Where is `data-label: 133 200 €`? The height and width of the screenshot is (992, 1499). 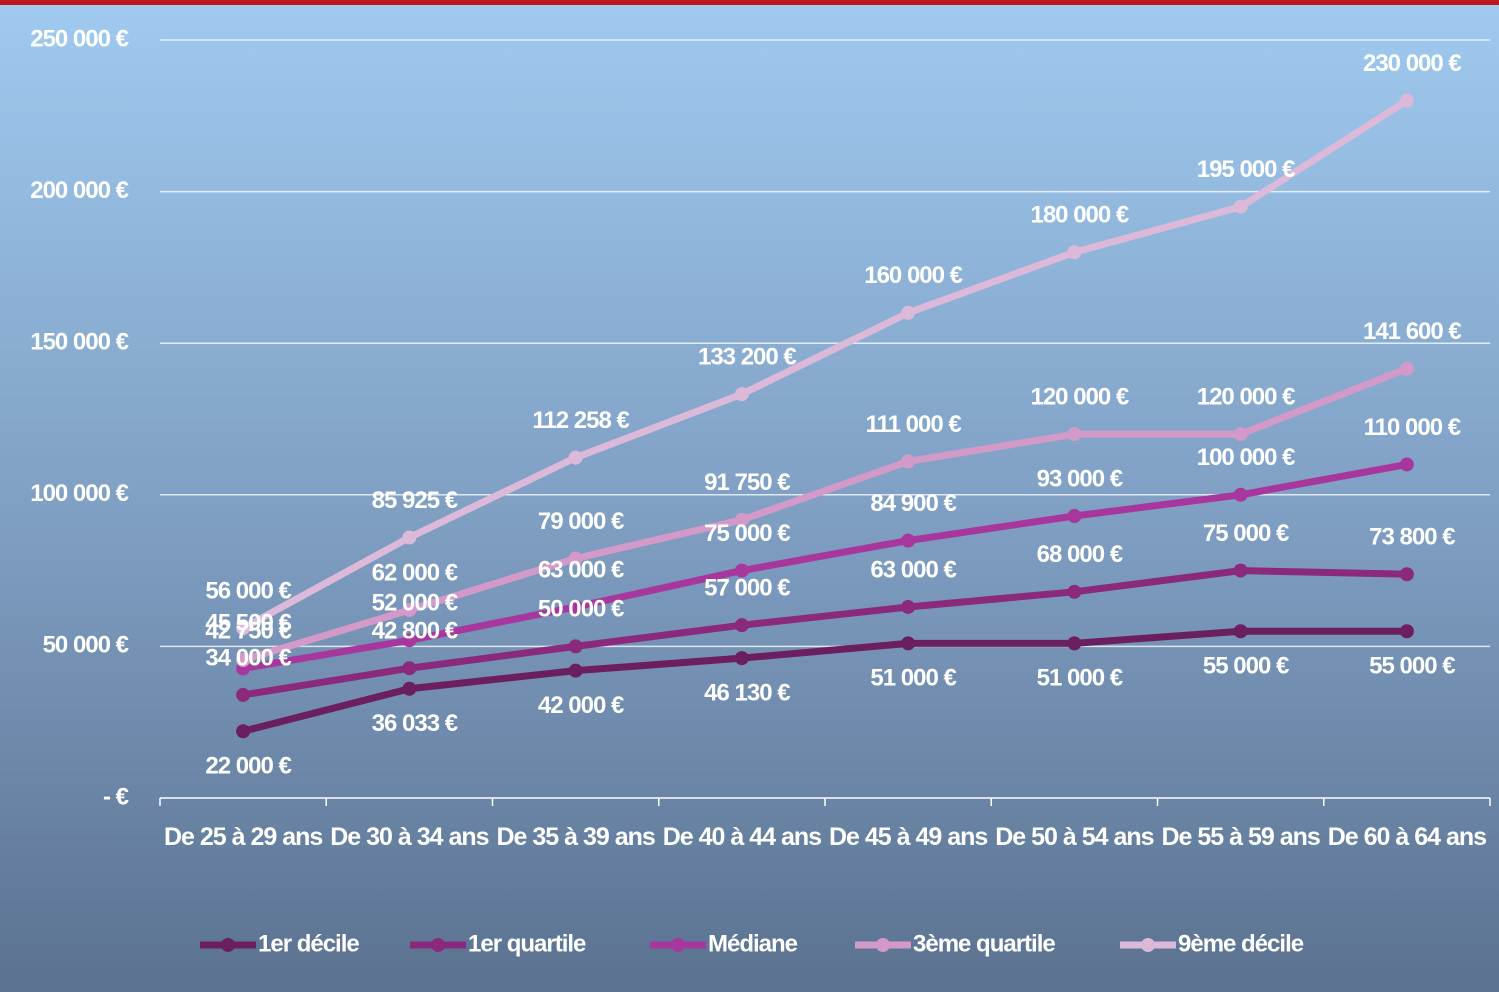 data-label: 133 200 € is located at coordinates (747, 356).